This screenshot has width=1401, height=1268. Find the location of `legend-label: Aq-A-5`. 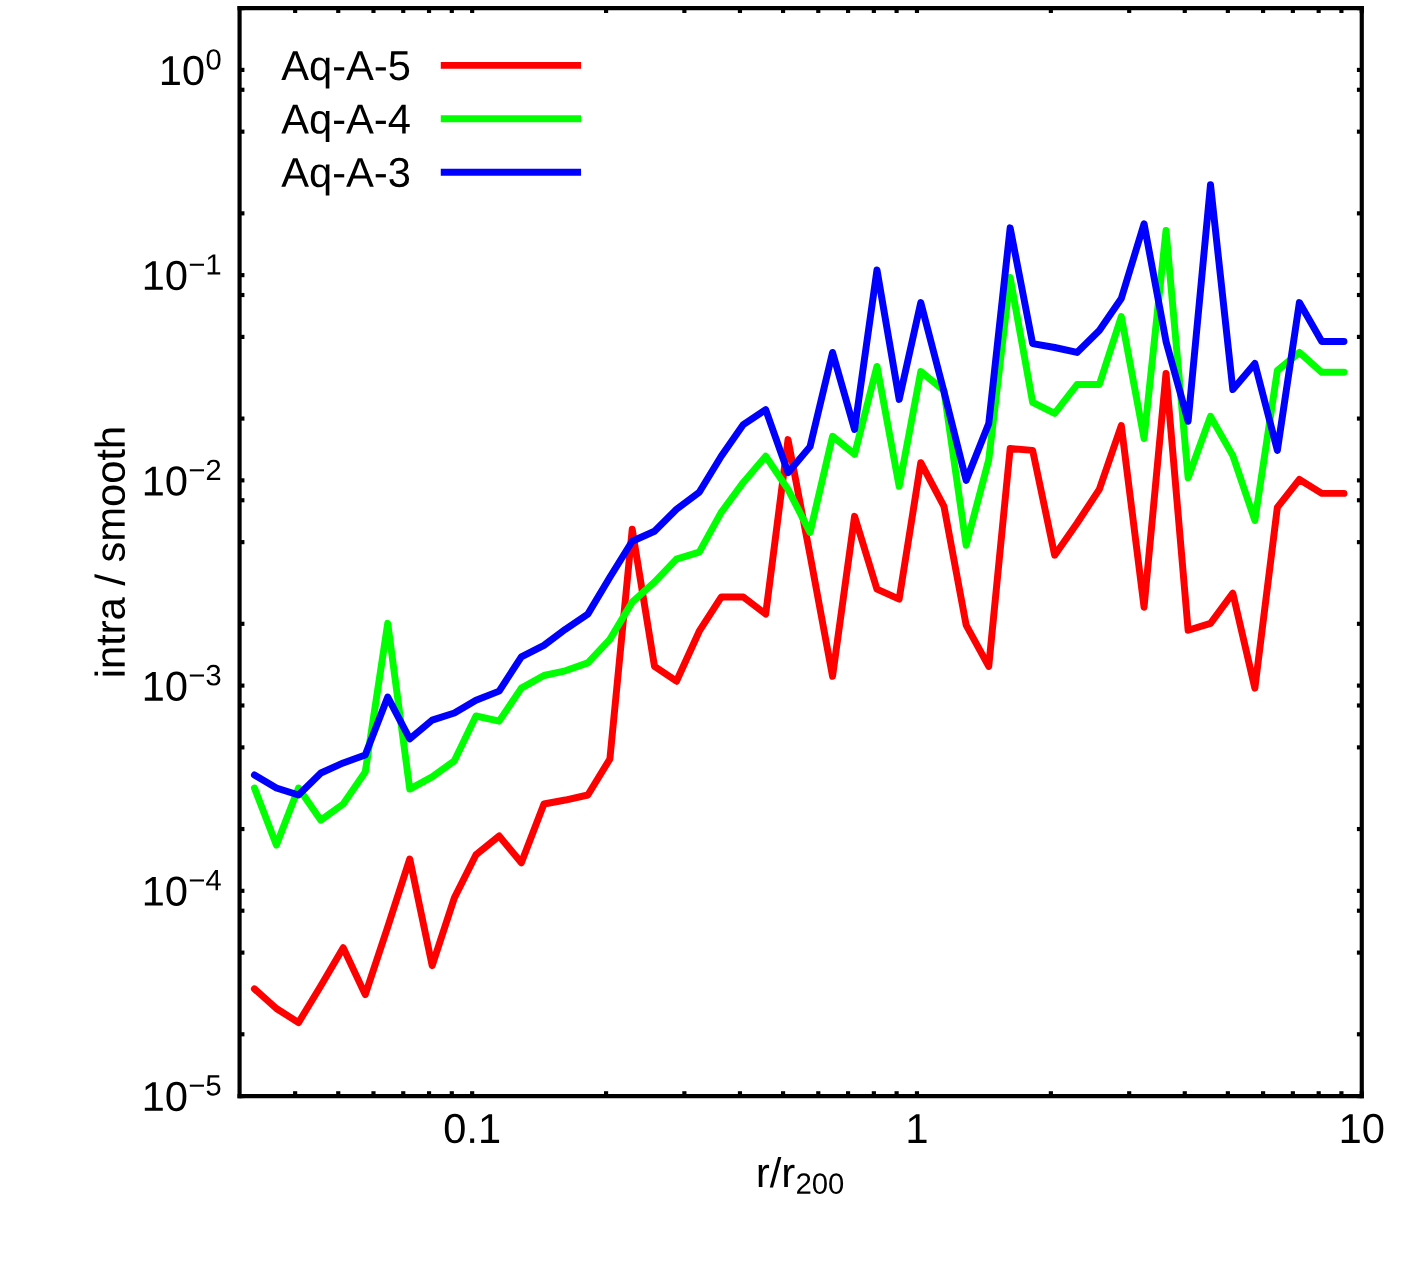

legend-label: Aq-A-5 is located at coordinates (345, 70).